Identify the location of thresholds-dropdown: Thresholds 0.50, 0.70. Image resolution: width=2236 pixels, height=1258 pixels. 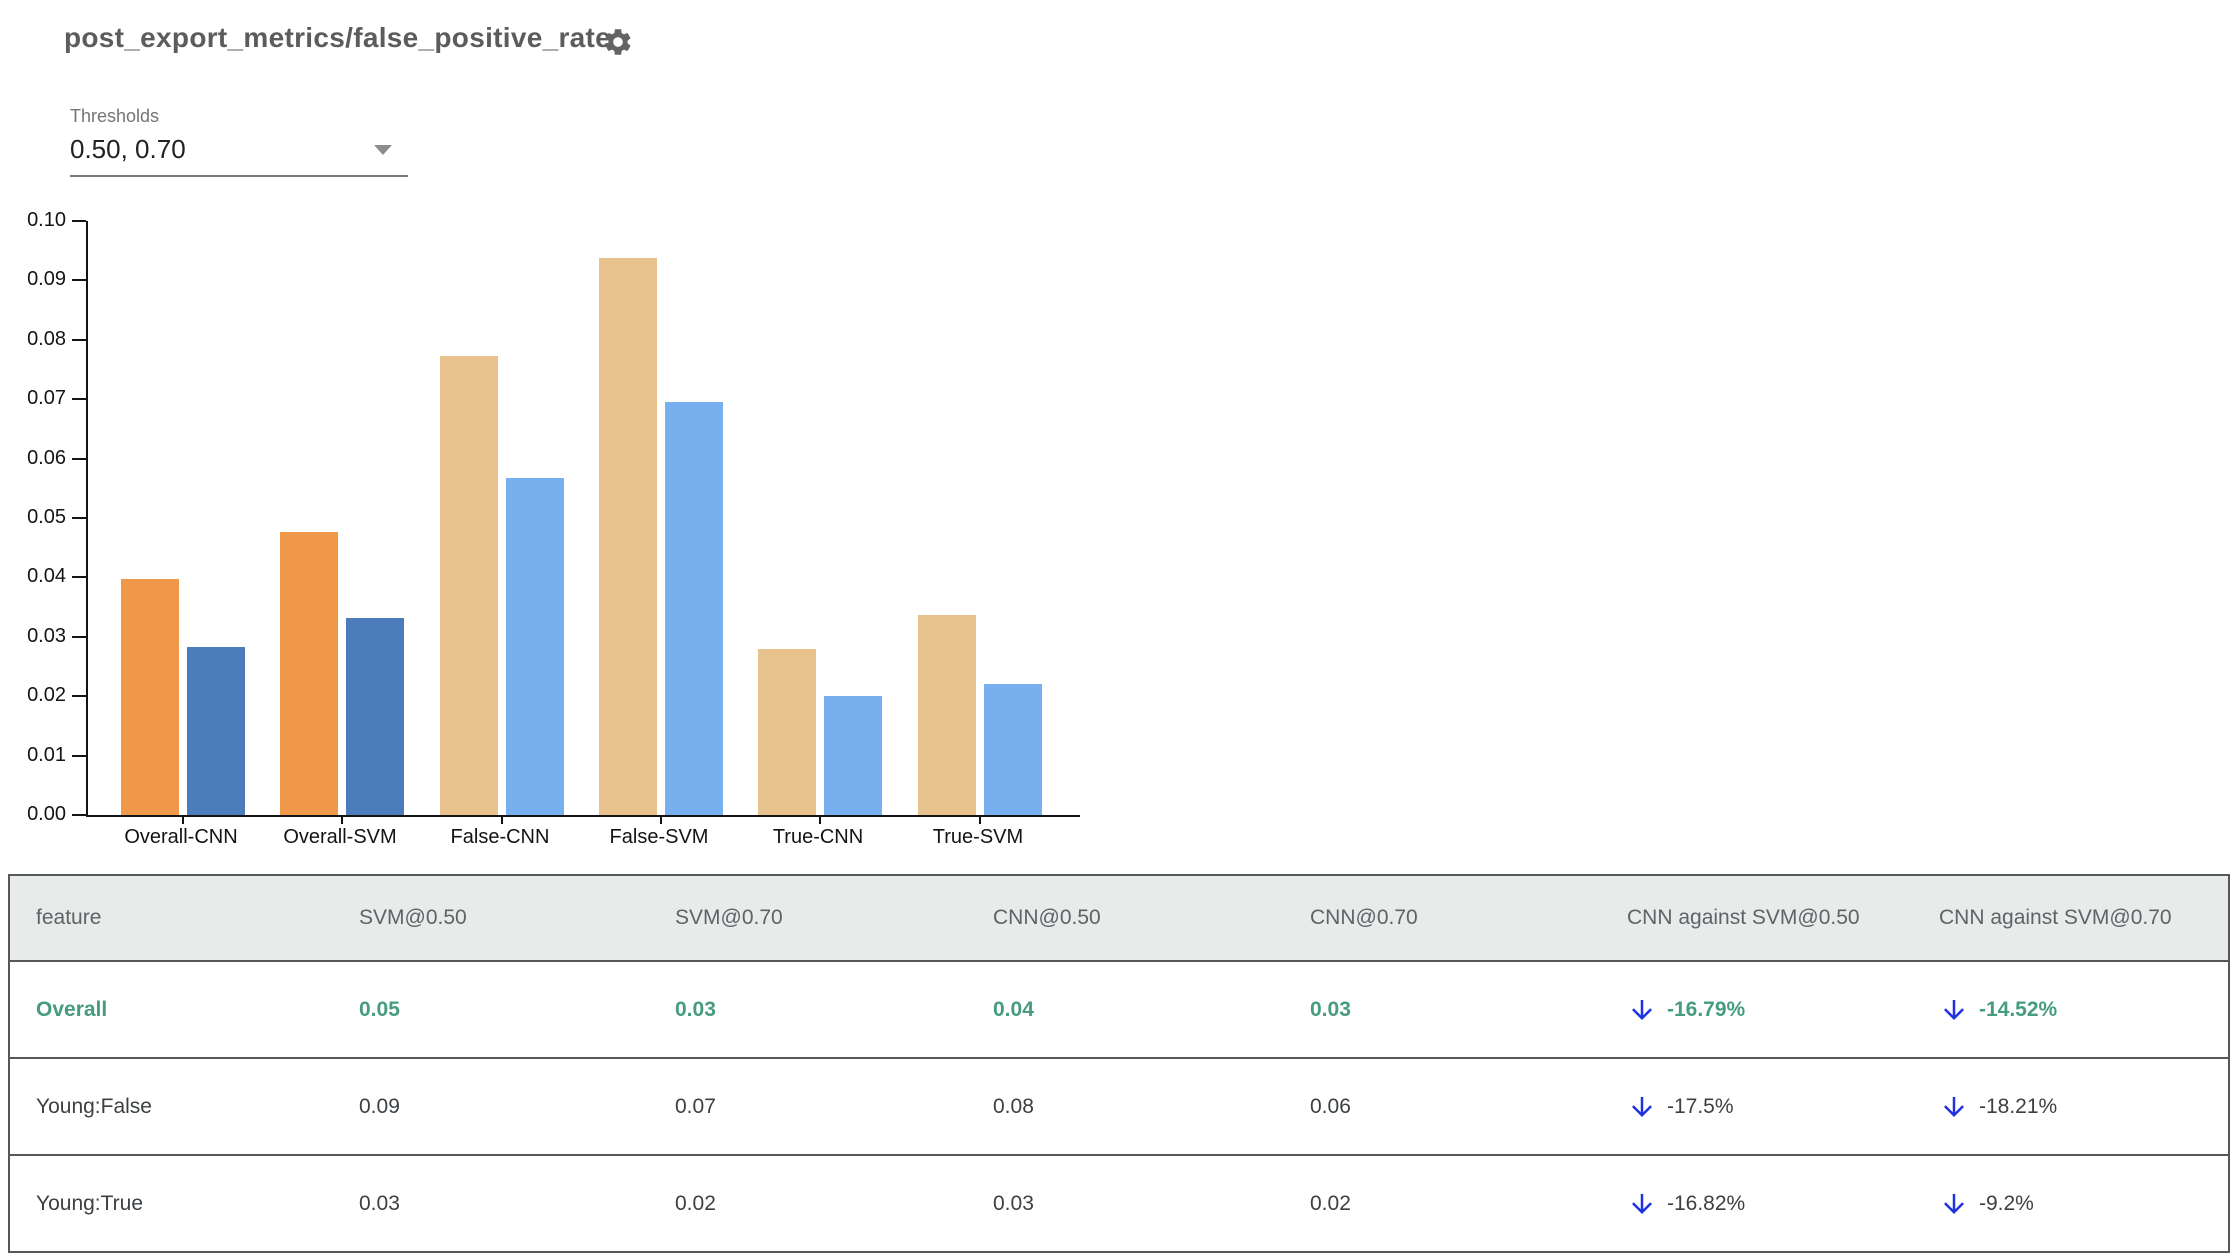
(239, 141).